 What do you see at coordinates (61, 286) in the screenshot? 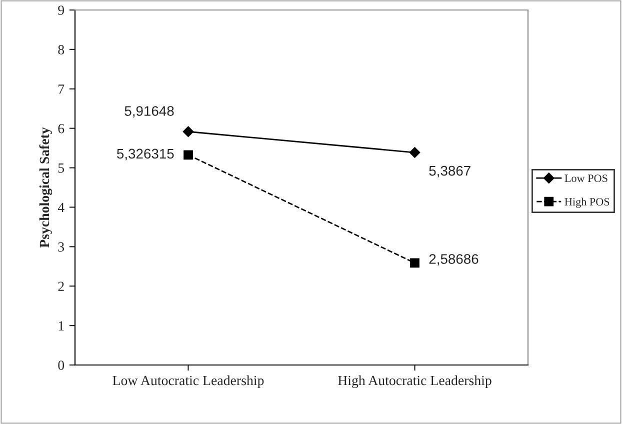
I see `y-tick-label: 2` at bounding box center [61, 286].